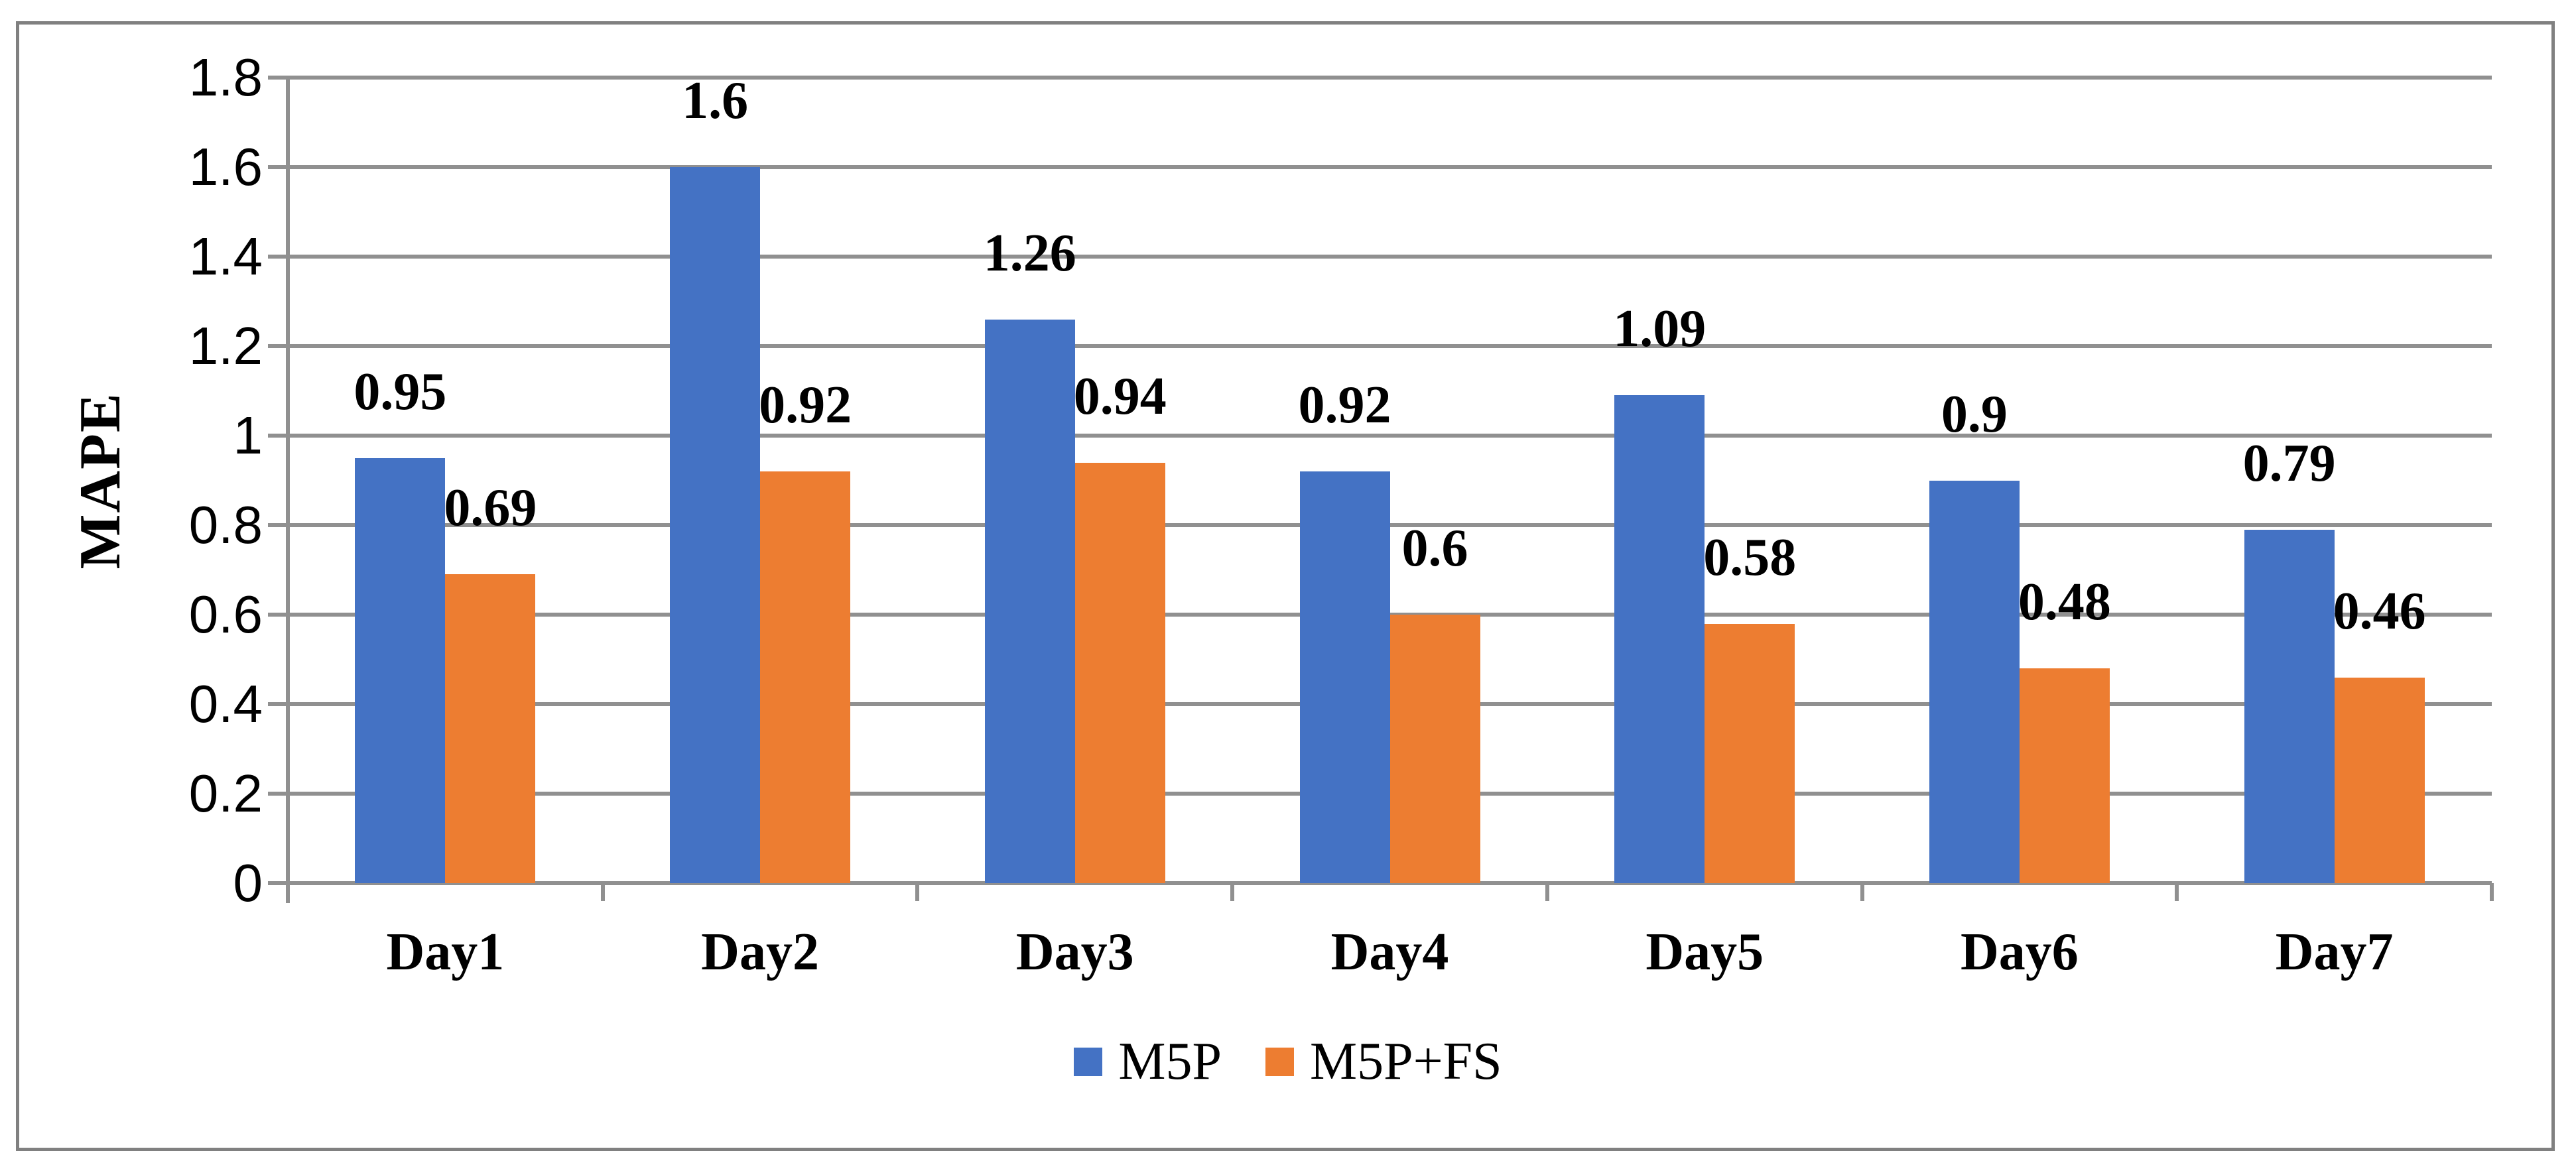 Image resolution: width=2576 pixels, height=1157 pixels. I want to click on x-category-label-day5: Day5, so click(1705, 952).